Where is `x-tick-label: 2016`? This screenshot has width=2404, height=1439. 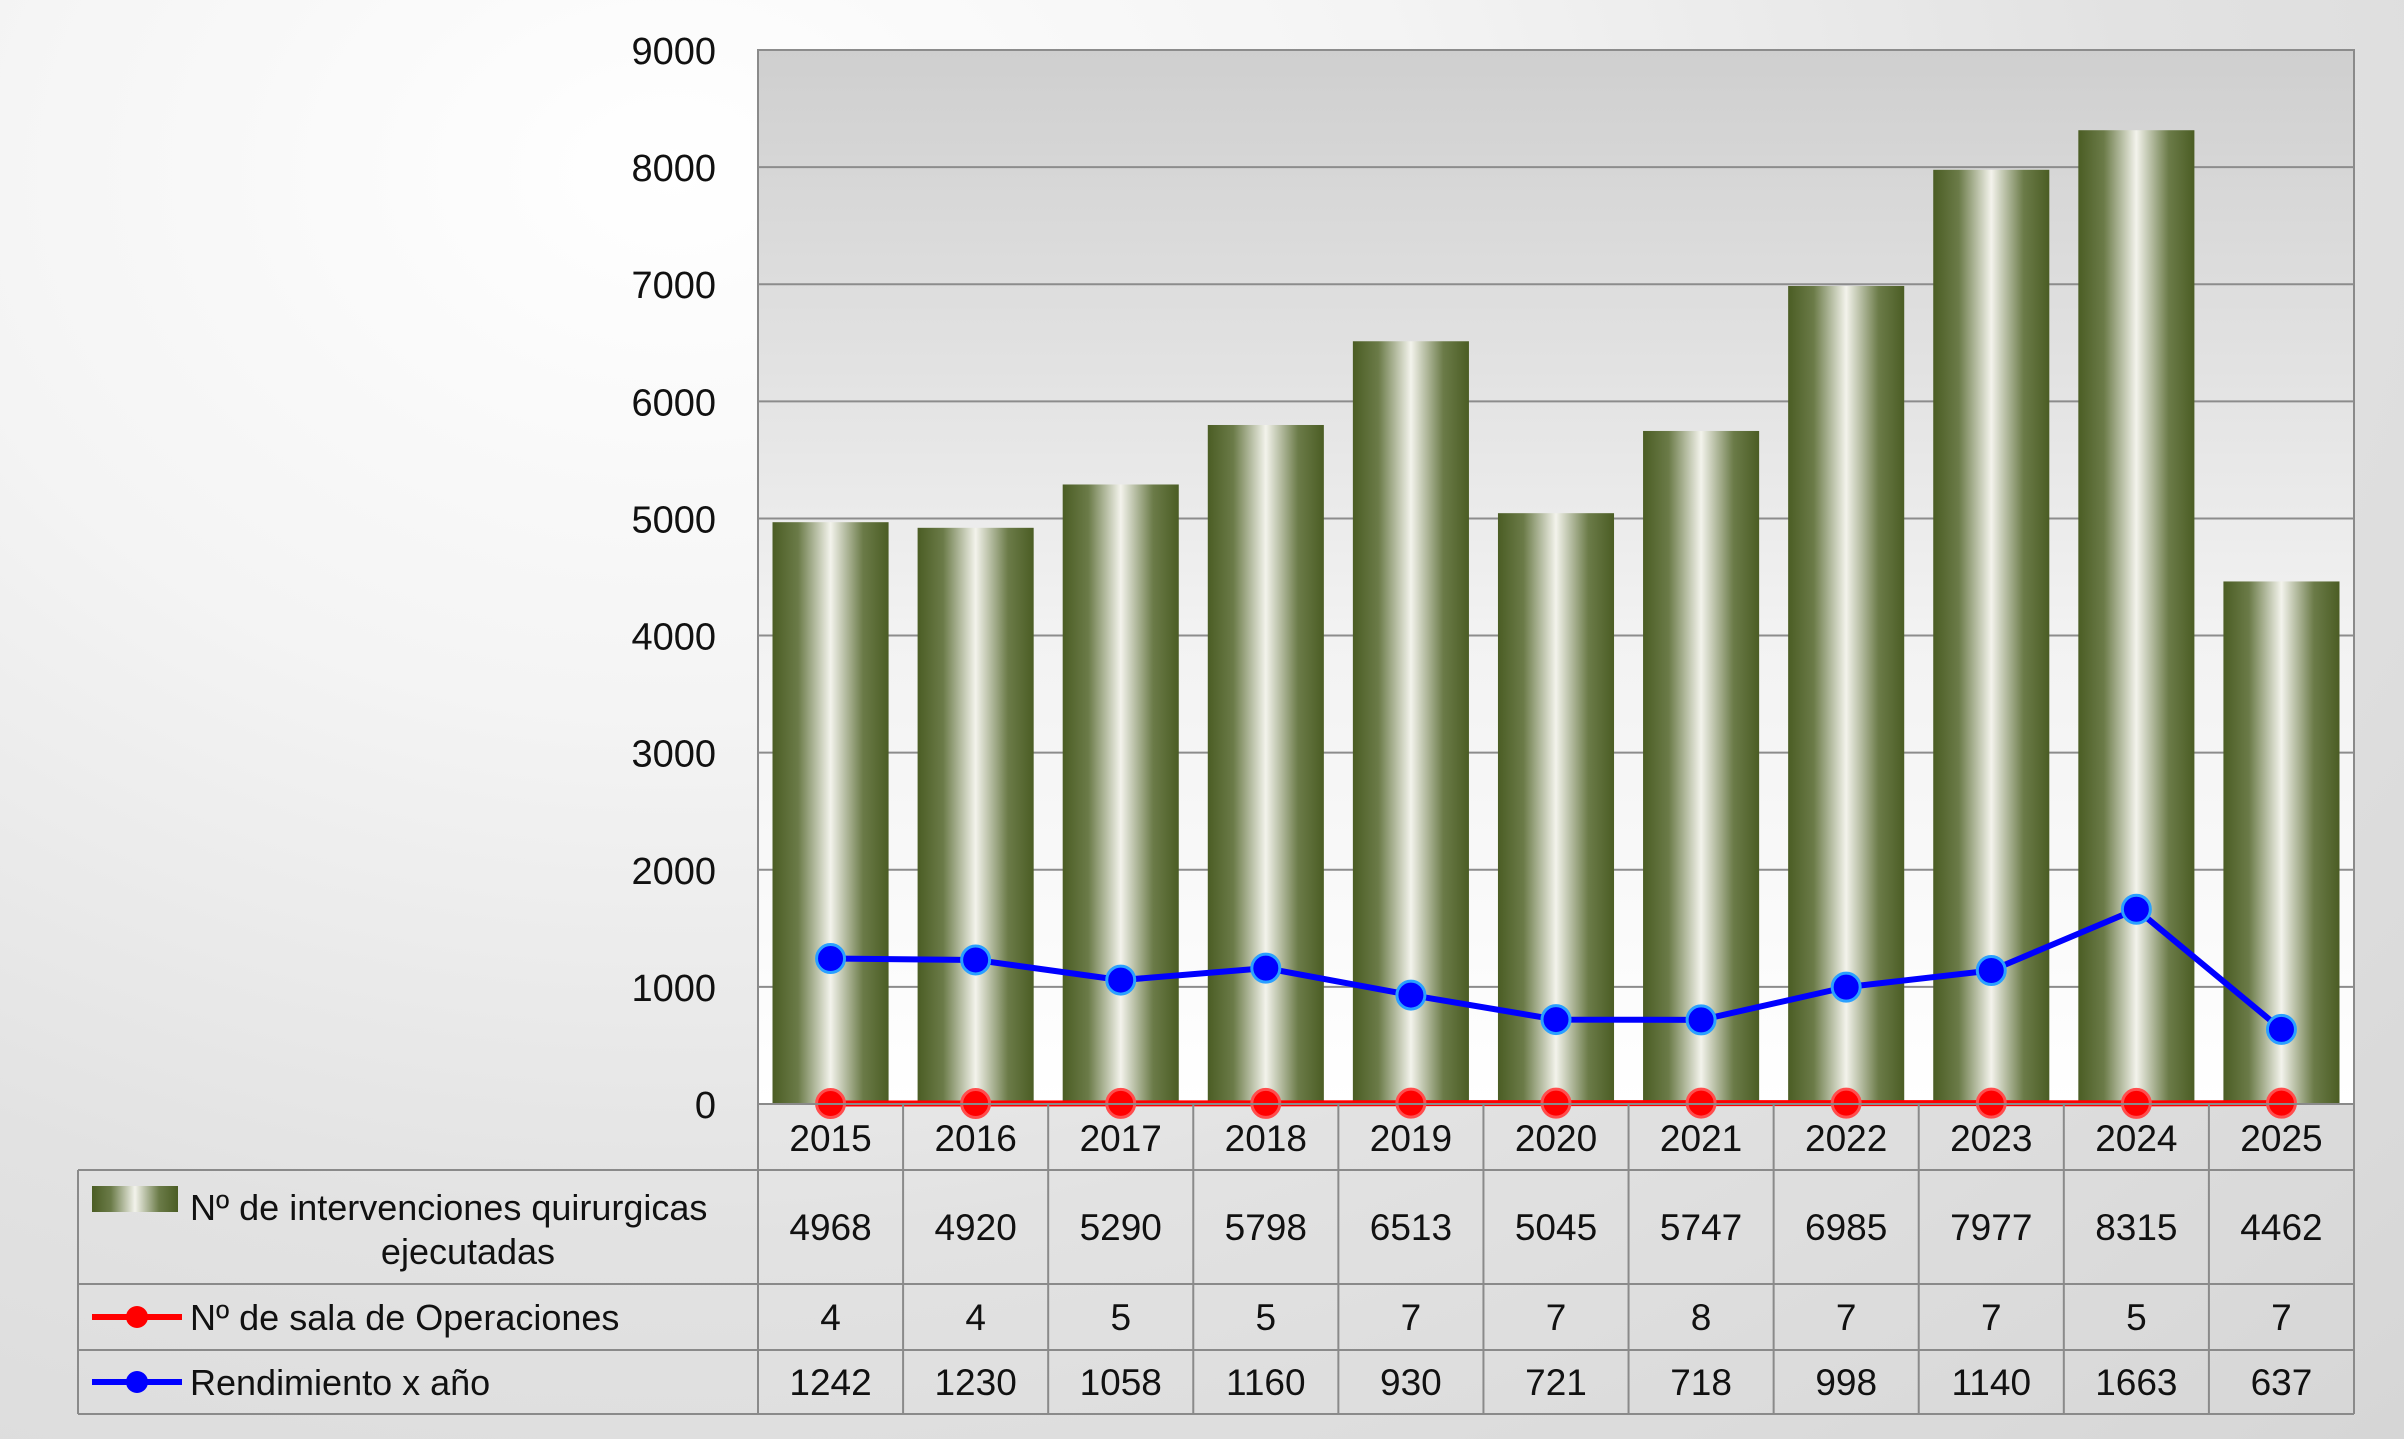
x-tick-label: 2016 is located at coordinates (975, 1138).